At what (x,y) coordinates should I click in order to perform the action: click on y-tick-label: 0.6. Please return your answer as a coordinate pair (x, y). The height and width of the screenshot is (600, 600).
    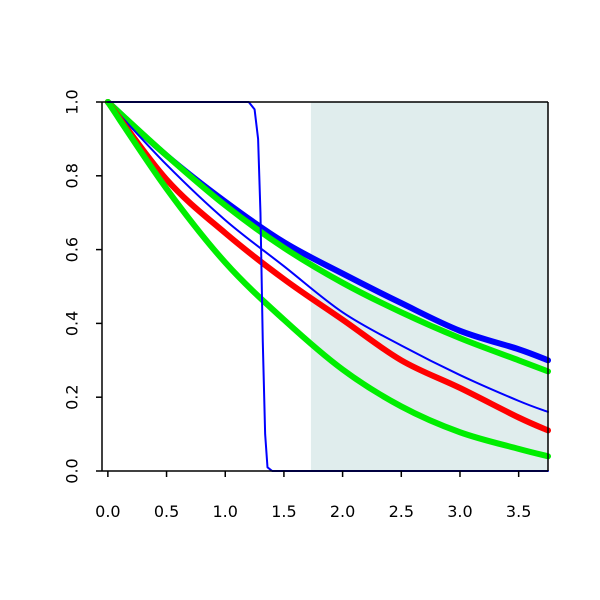
    Looking at the image, I should click on (72, 249).